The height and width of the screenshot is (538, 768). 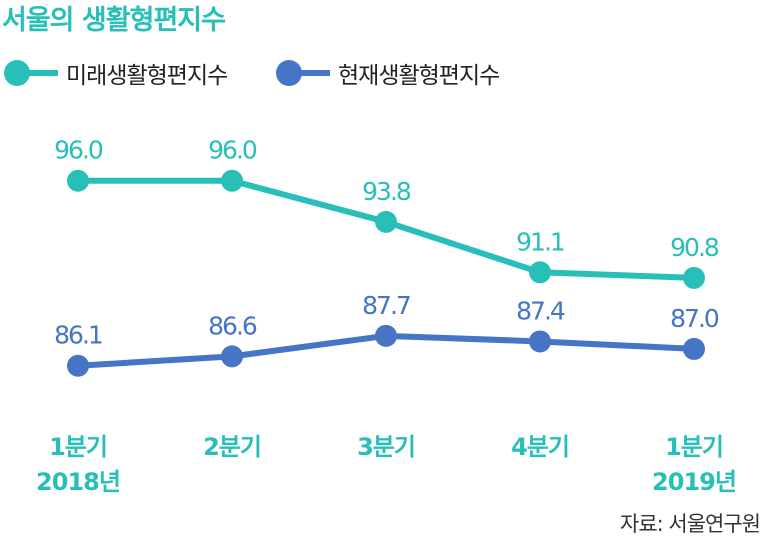 What do you see at coordinates (540, 241) in the screenshot?
I see `data-label-future: 91.1` at bounding box center [540, 241].